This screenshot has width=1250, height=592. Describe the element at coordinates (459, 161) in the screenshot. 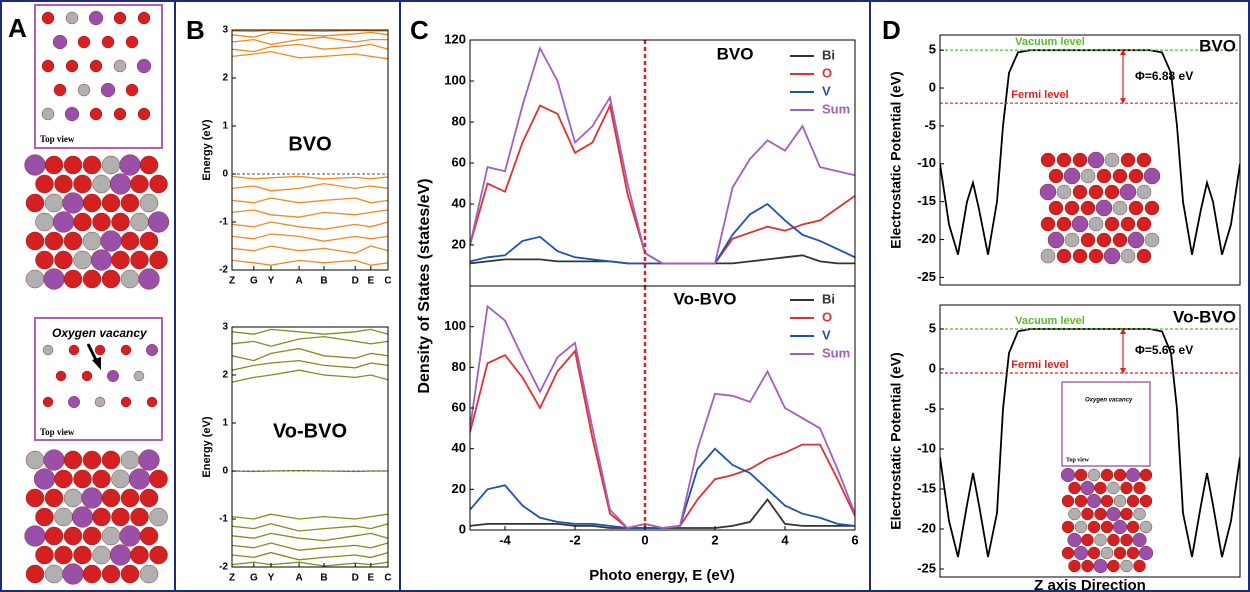

I see `y-tick-label: 60` at that location.